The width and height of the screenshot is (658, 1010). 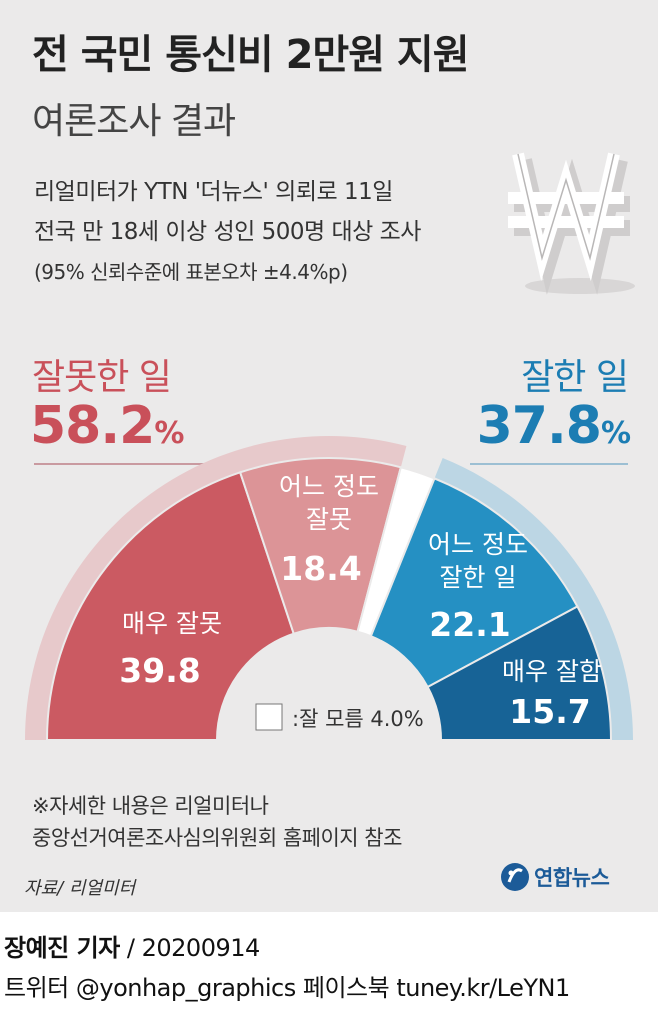 I want to click on page-subtitle: 여론조사 결과, so click(x=134, y=121).